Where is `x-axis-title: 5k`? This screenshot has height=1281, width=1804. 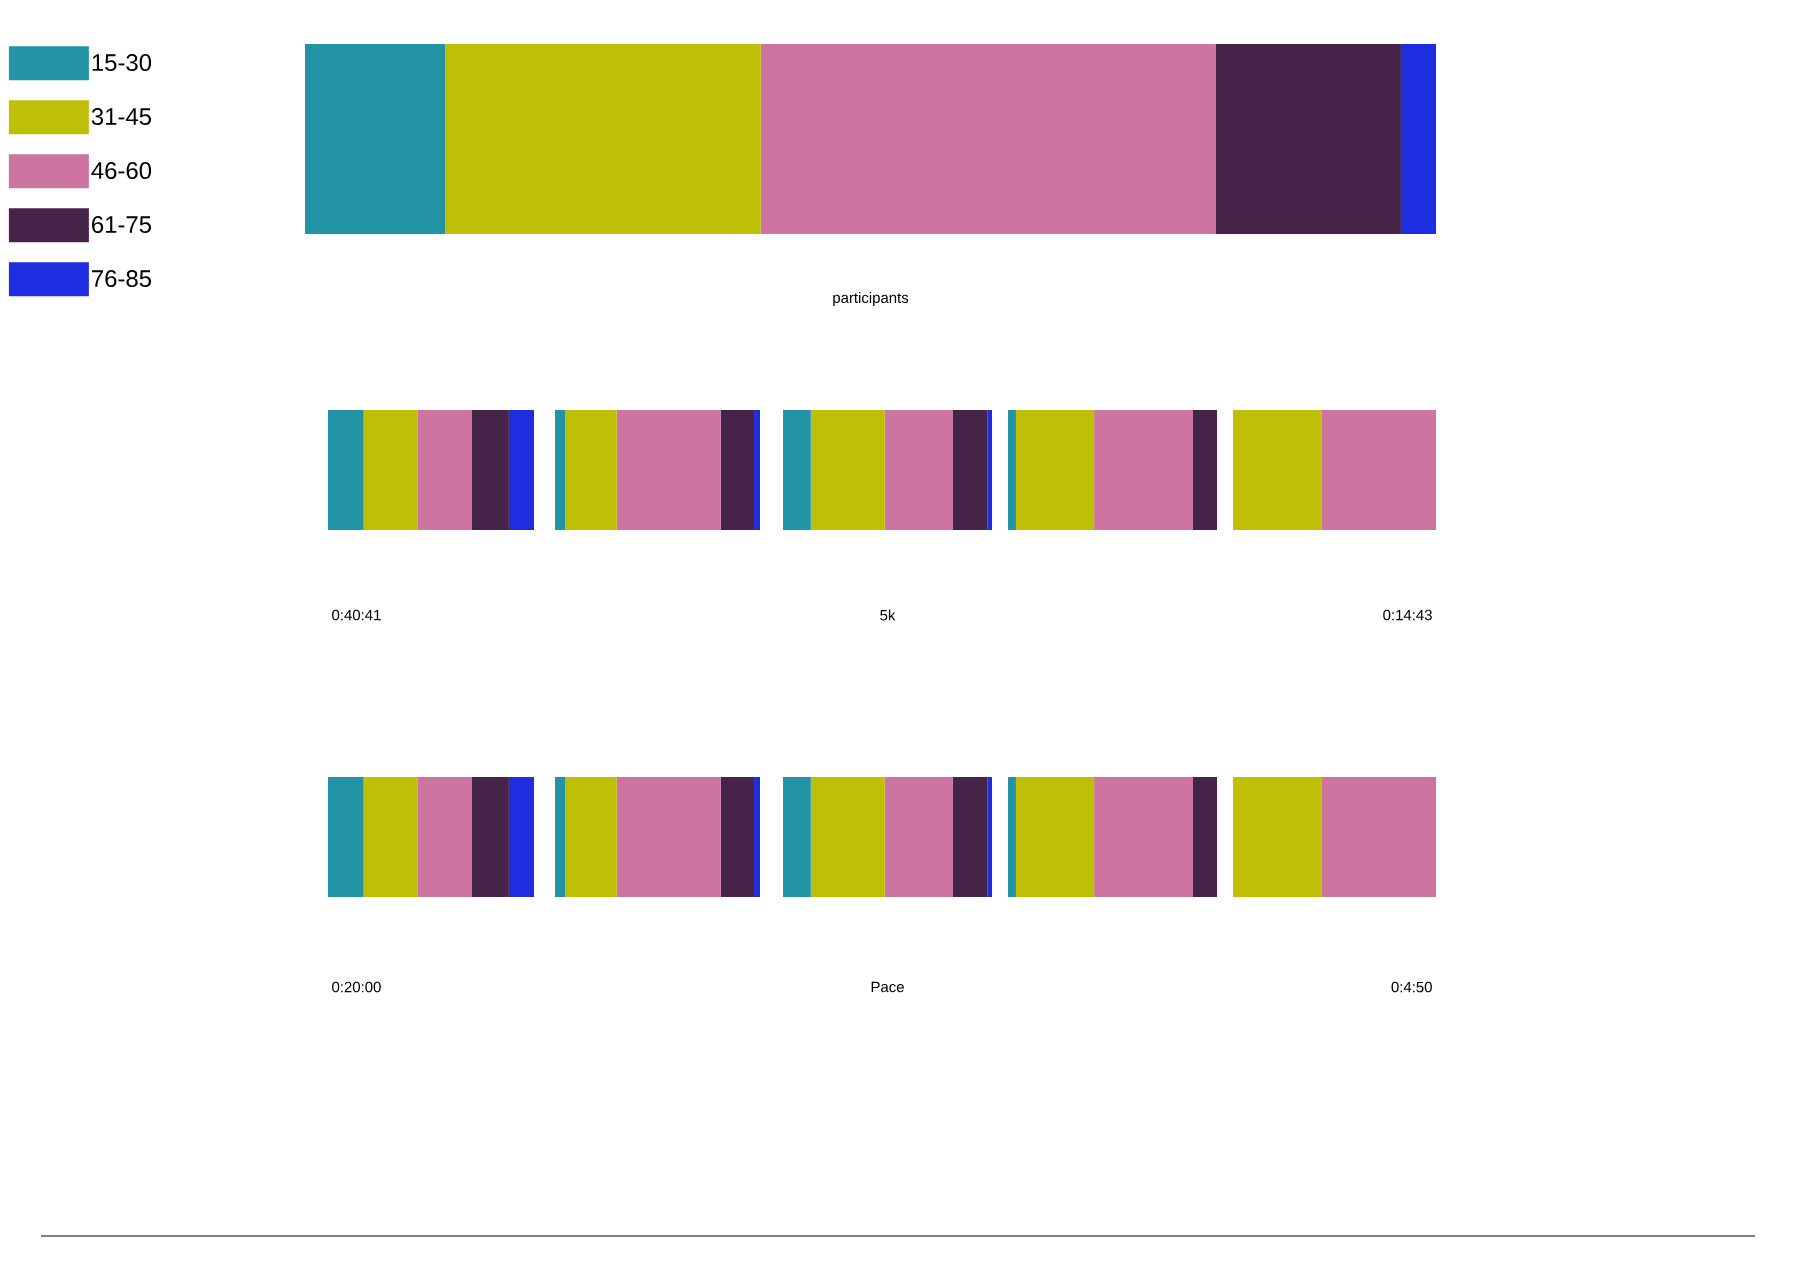
x-axis-title: 5k is located at coordinates (888, 615).